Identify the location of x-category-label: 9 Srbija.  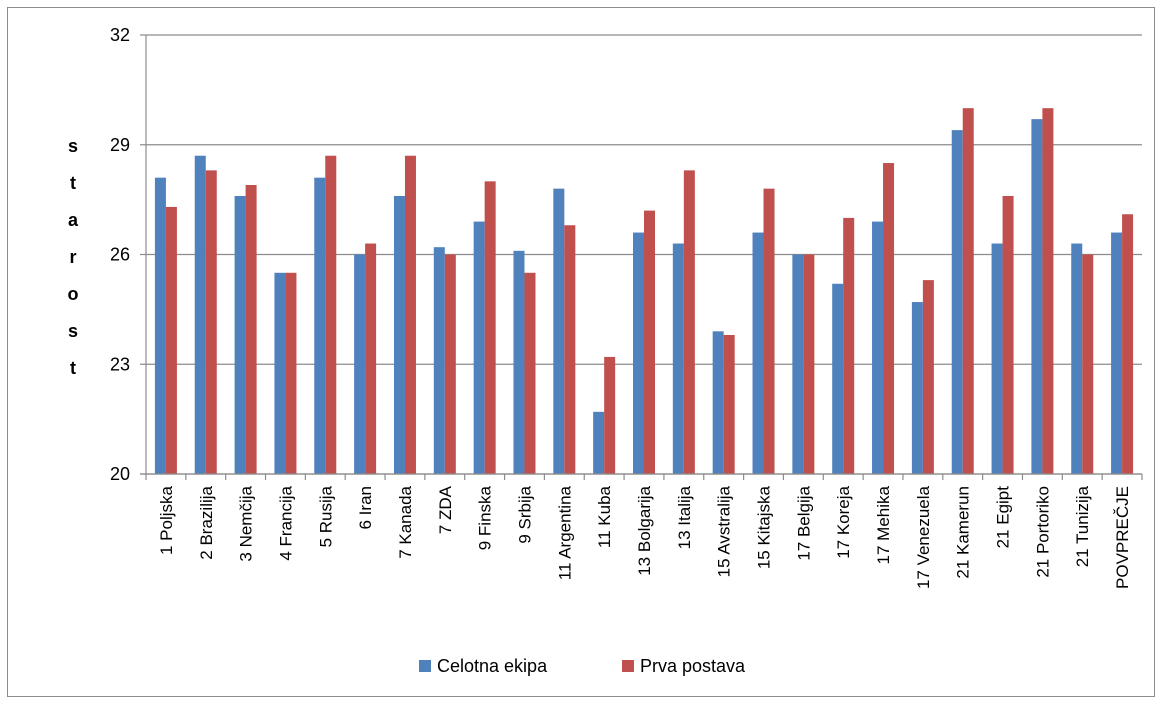
(524, 514).